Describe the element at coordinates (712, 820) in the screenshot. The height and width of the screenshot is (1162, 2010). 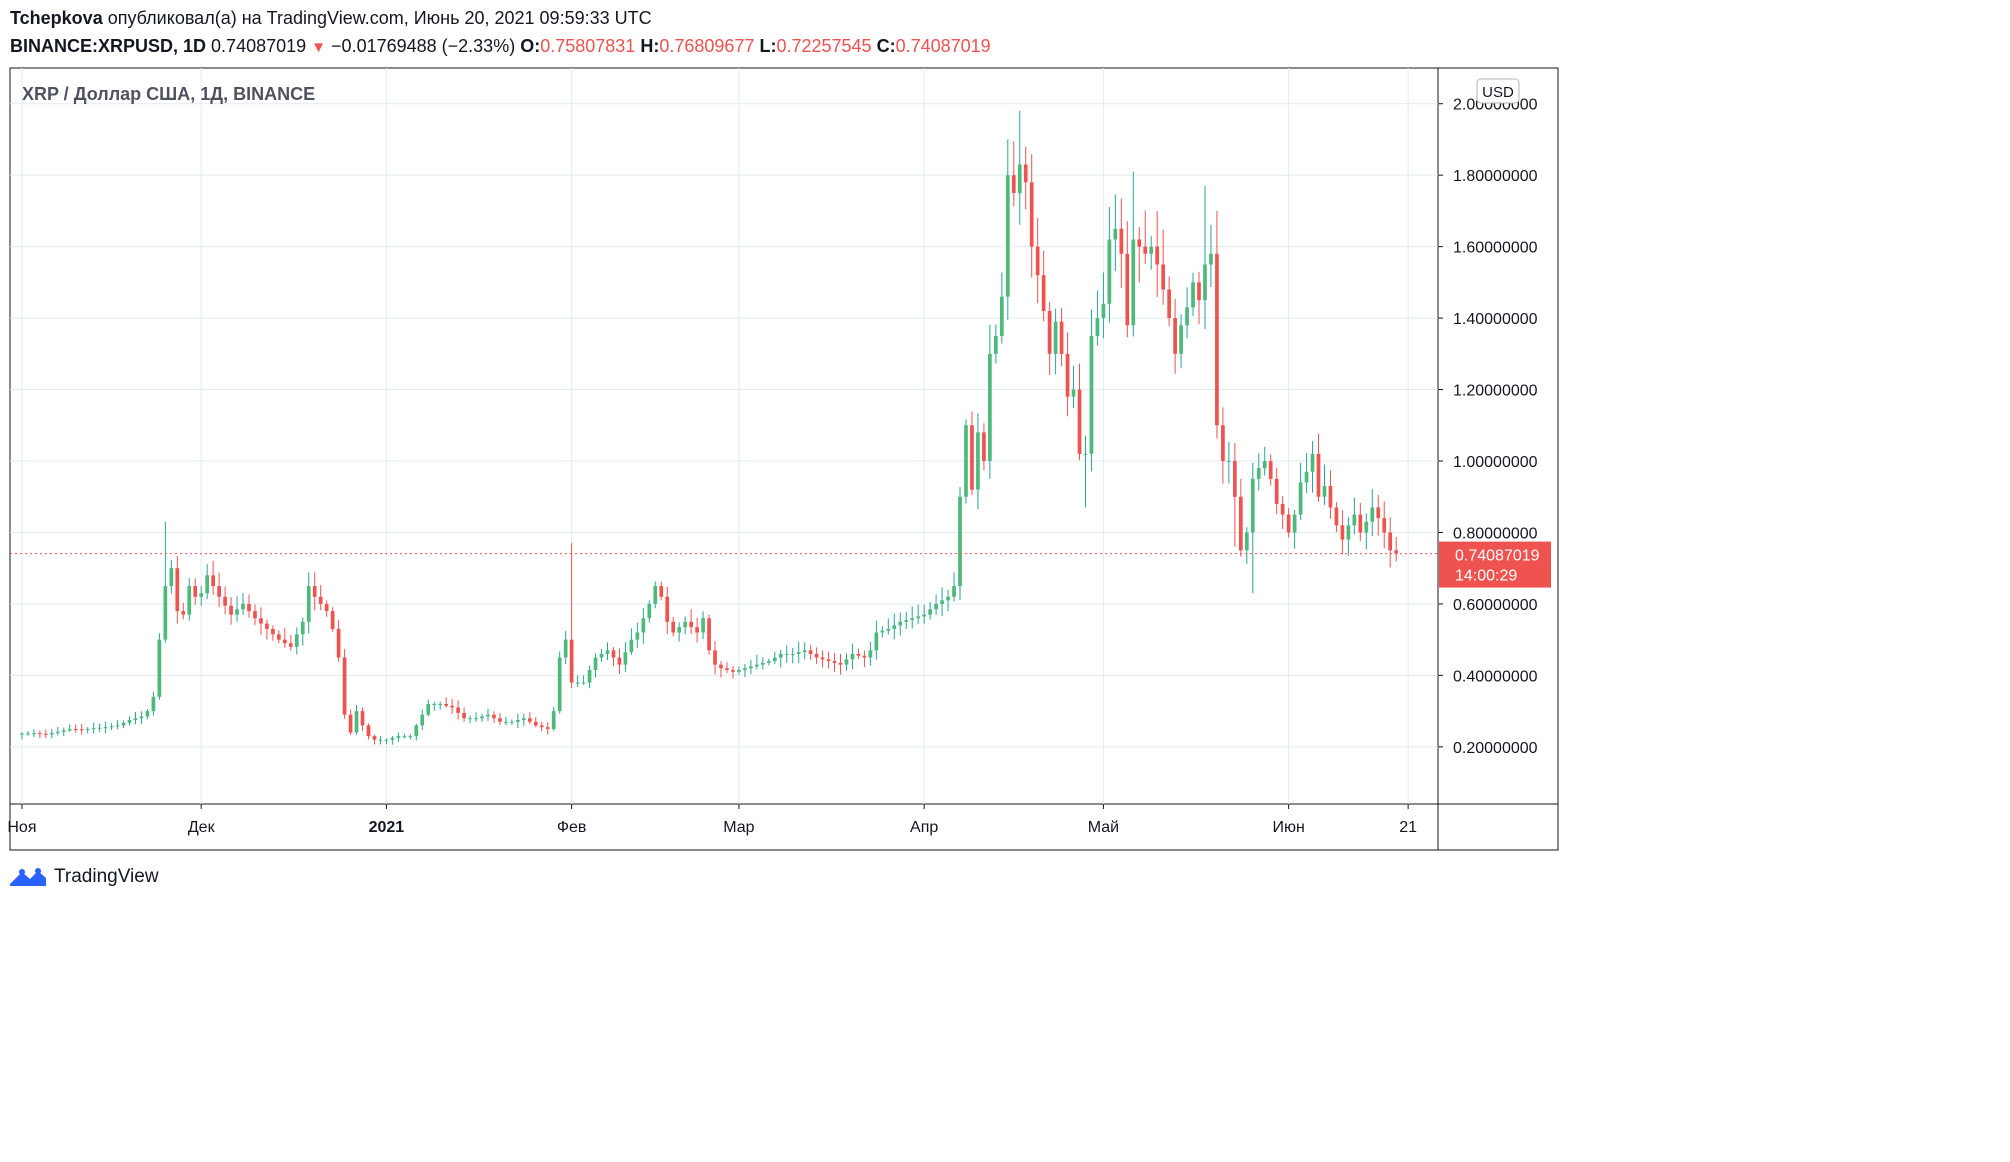
I see `time-axis: Ноя Дек 2021 Фев Мар Апр Май Июн 21` at that location.